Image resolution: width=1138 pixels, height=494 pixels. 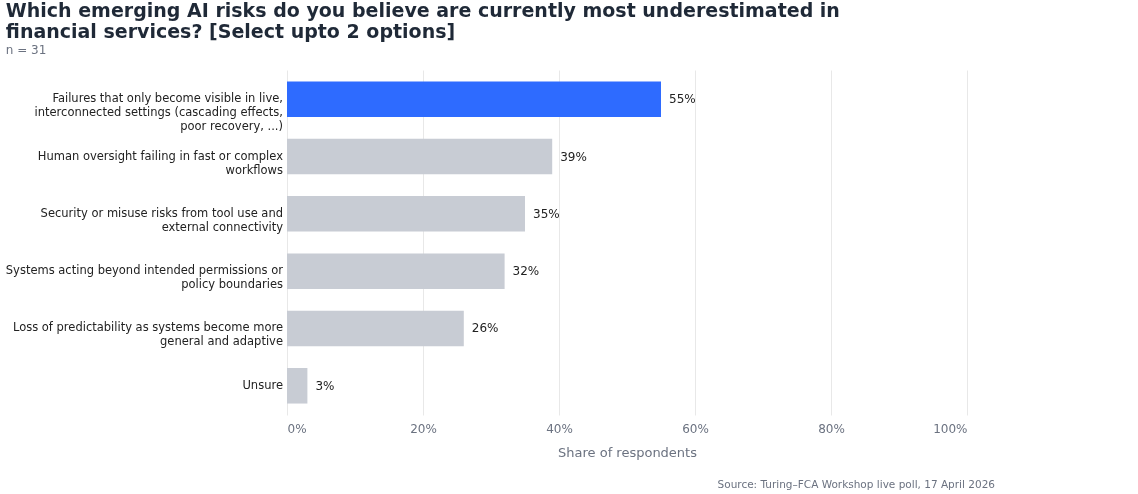 What do you see at coordinates (559, 428) in the screenshot?
I see `x-tick-label: 40%` at bounding box center [559, 428].